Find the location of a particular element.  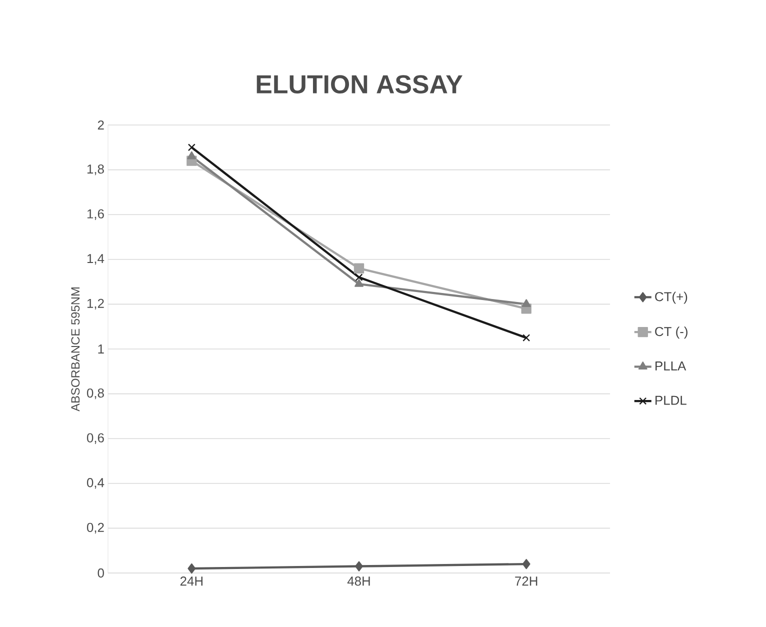

y-tick-label: 1 is located at coordinates (101, 349).